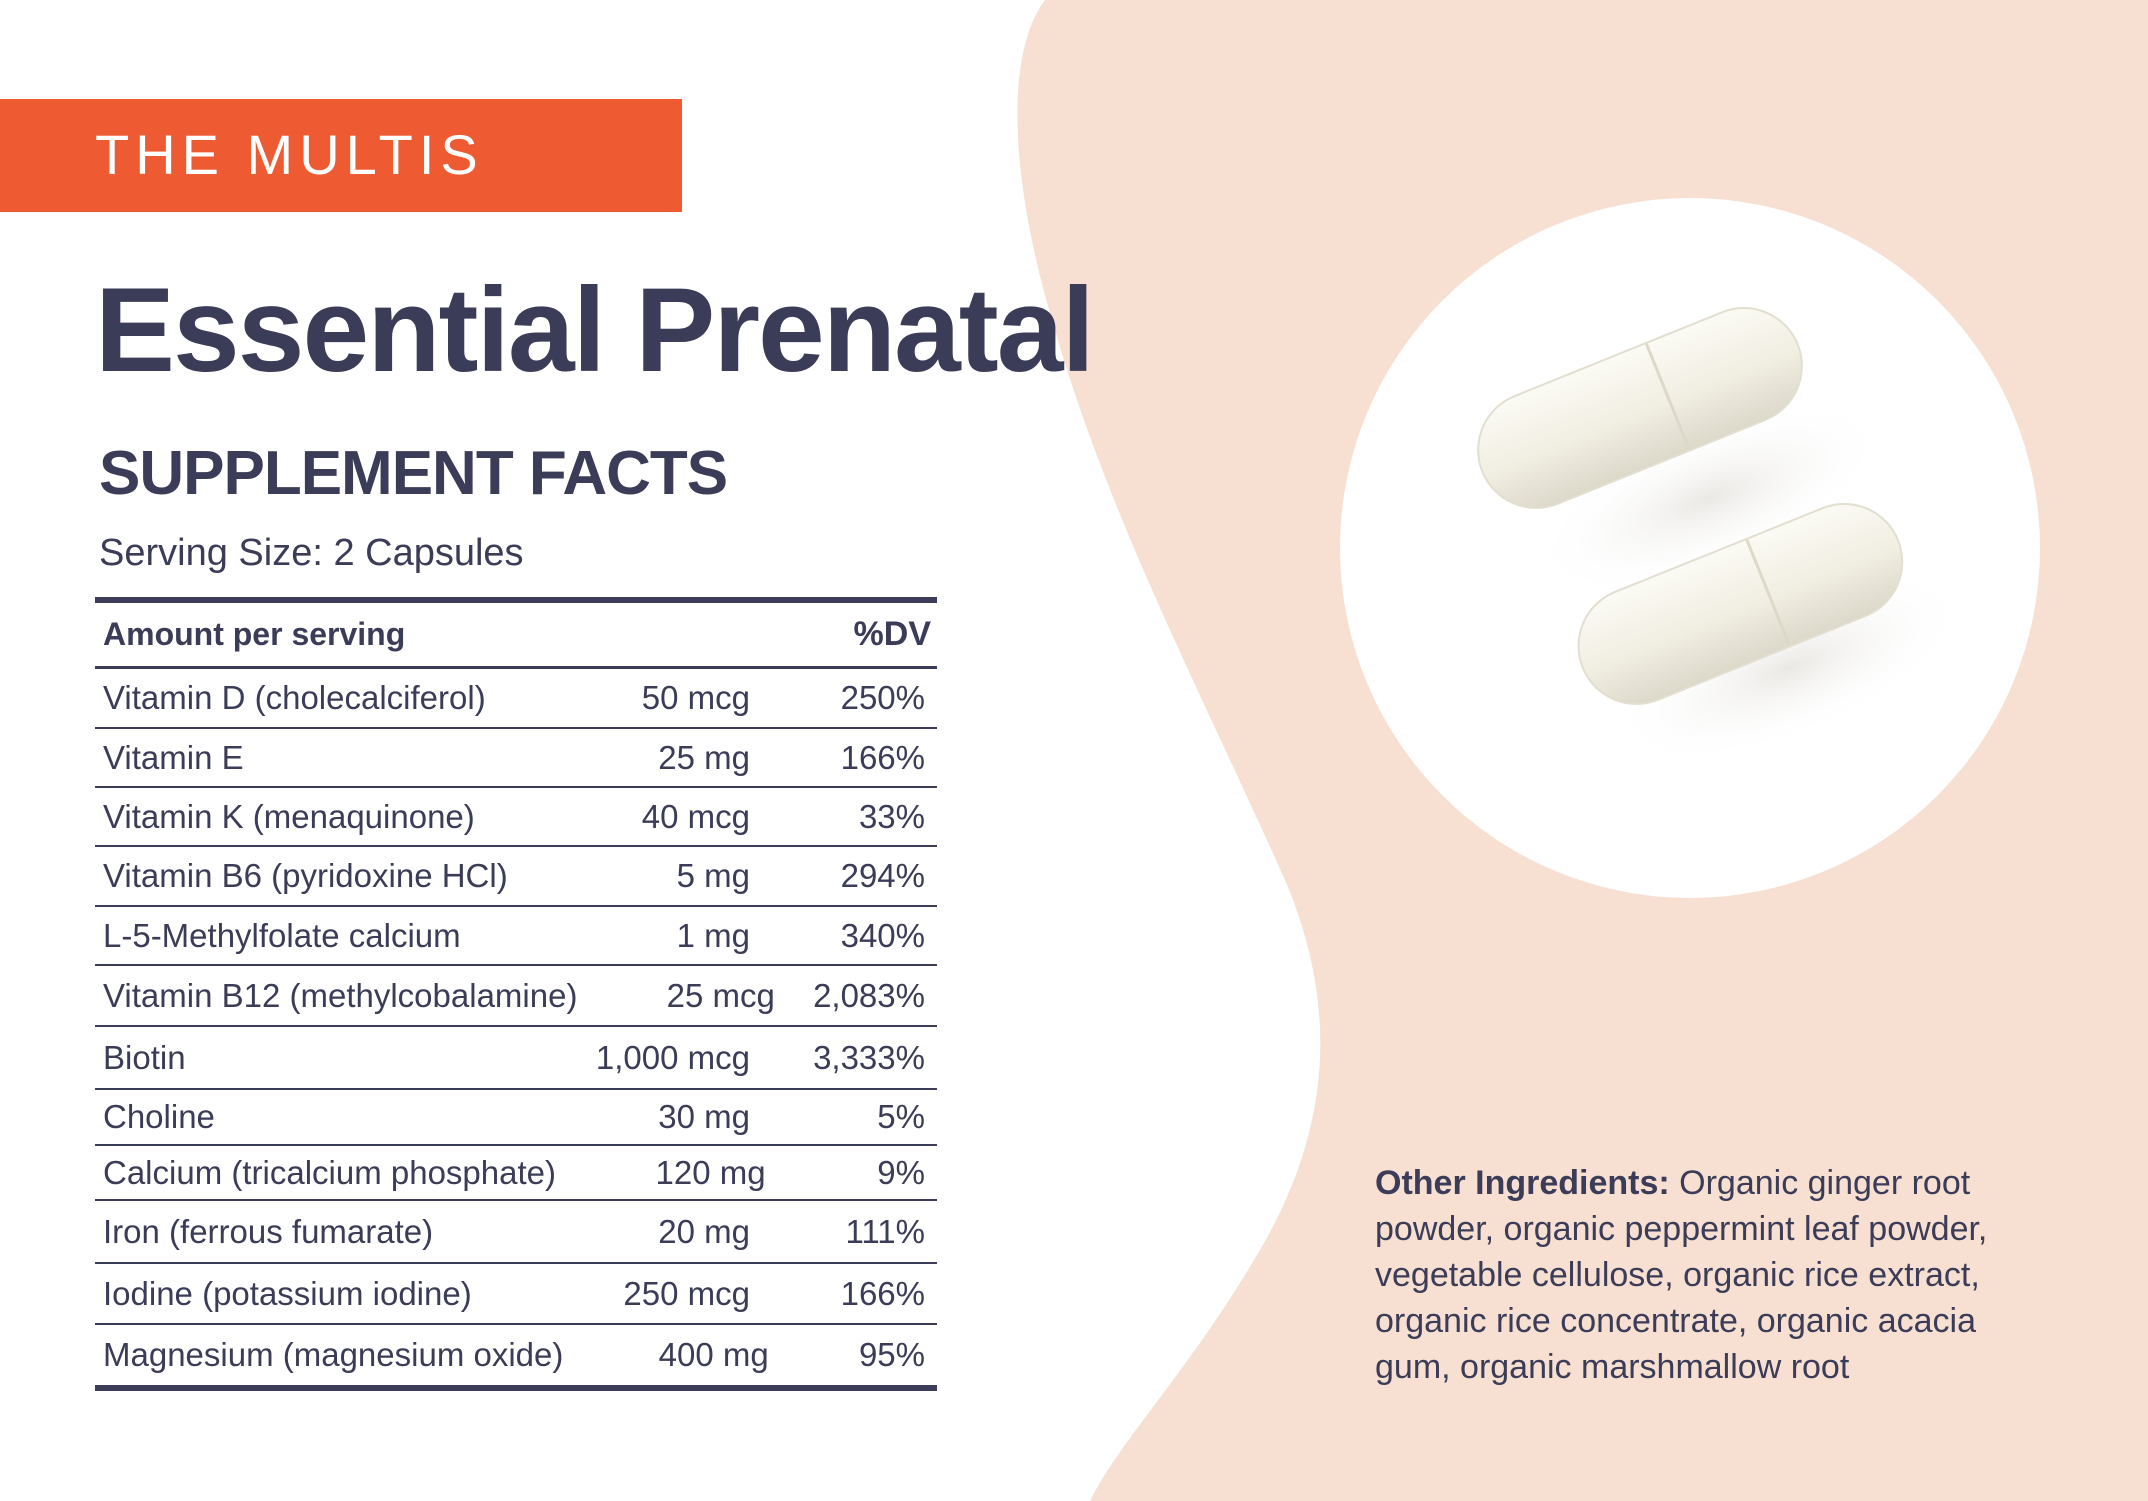 This screenshot has width=2148, height=1501. Describe the element at coordinates (901, 1116) in the screenshot. I see `nutrient-dv: 5%` at that location.